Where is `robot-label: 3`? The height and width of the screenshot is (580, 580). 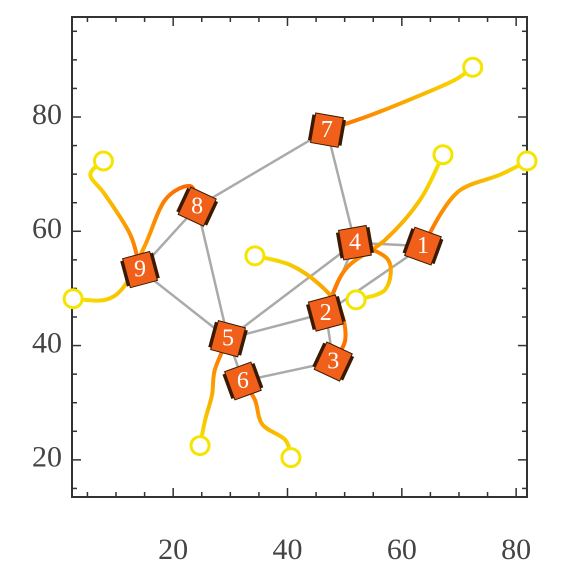
robot-label: 3 is located at coordinates (333, 362).